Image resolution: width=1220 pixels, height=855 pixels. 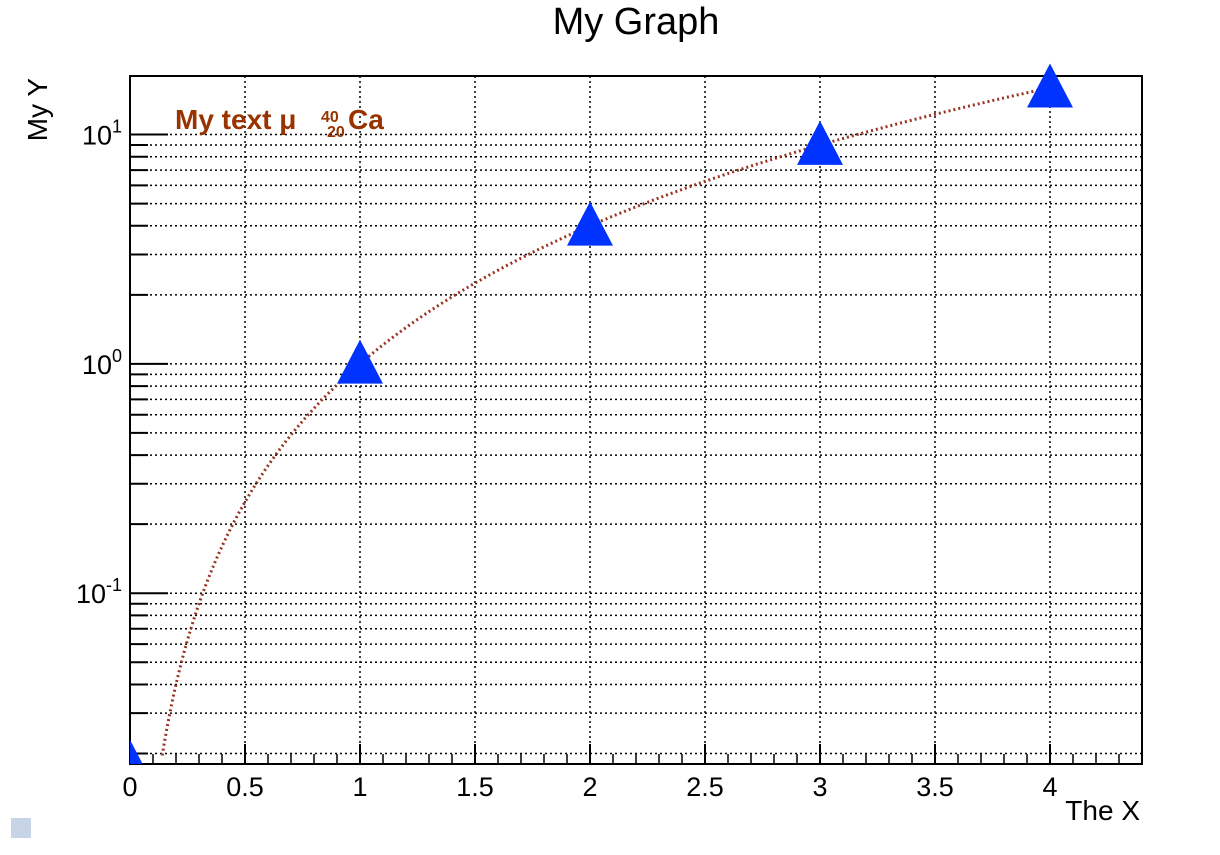 I want to click on annotation-text: My text μ, so click(x=235, y=119).